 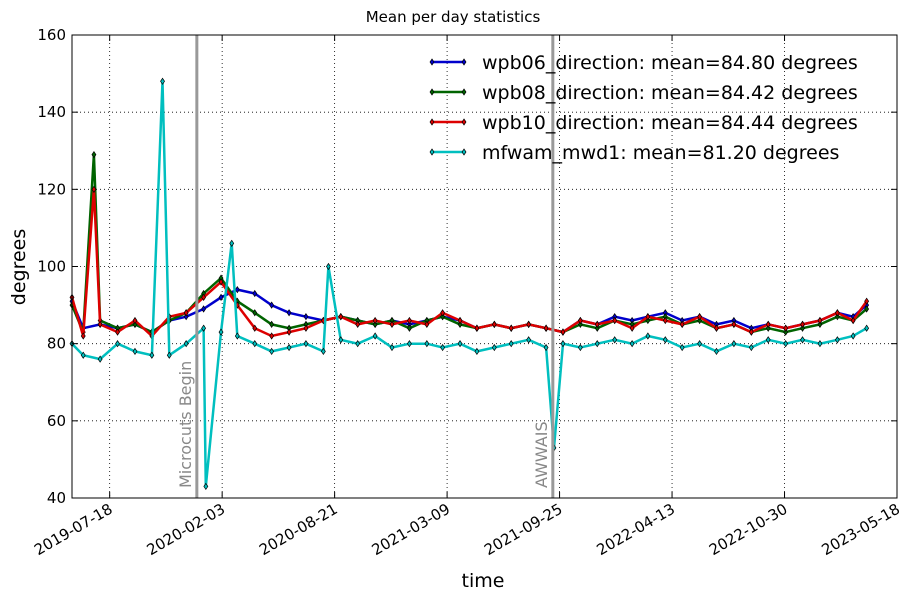 I want to click on y-tick-label: 60, so click(x=56, y=421).